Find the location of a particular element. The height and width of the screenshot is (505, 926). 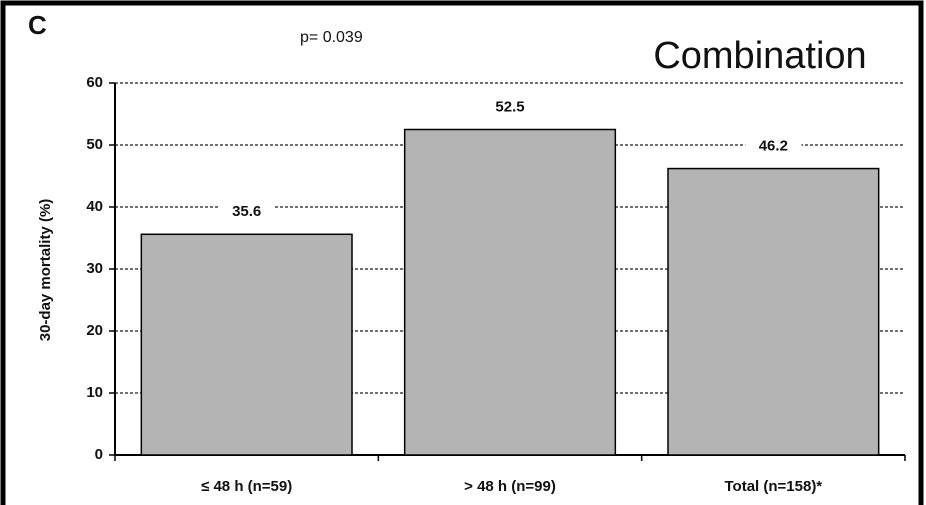

y-tick-label: 30 is located at coordinates (94, 268).